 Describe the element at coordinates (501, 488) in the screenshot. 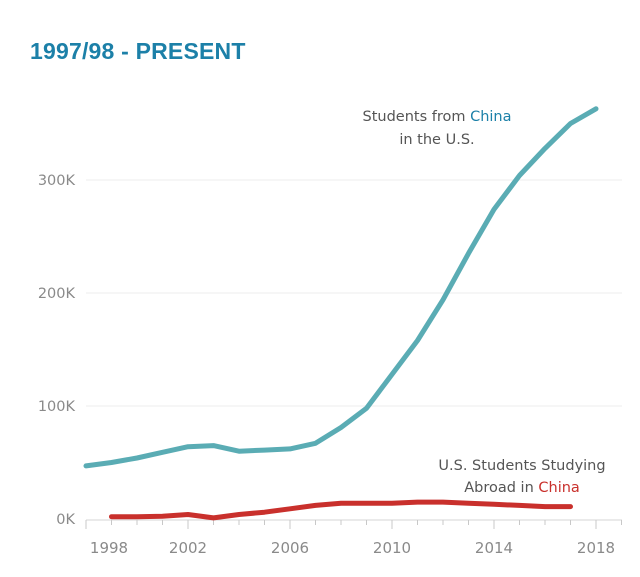

I see `us-in-china-label-prefix: Abroad in` at that location.